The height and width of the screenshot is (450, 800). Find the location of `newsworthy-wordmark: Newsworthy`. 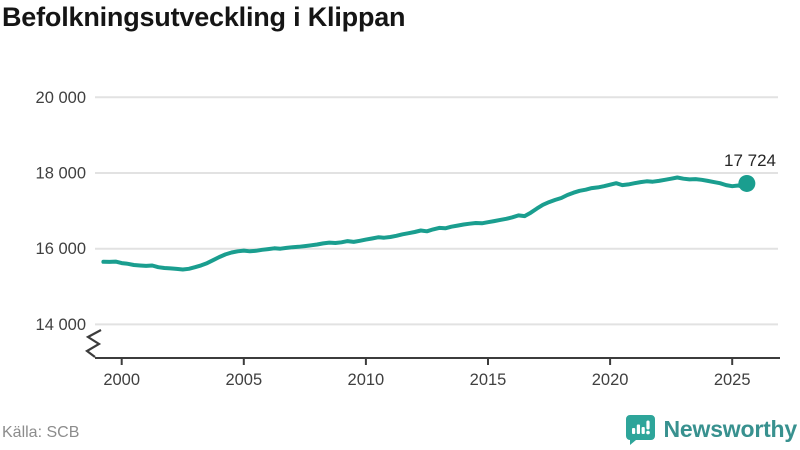

newsworthy-wordmark: Newsworthy is located at coordinates (730, 429).